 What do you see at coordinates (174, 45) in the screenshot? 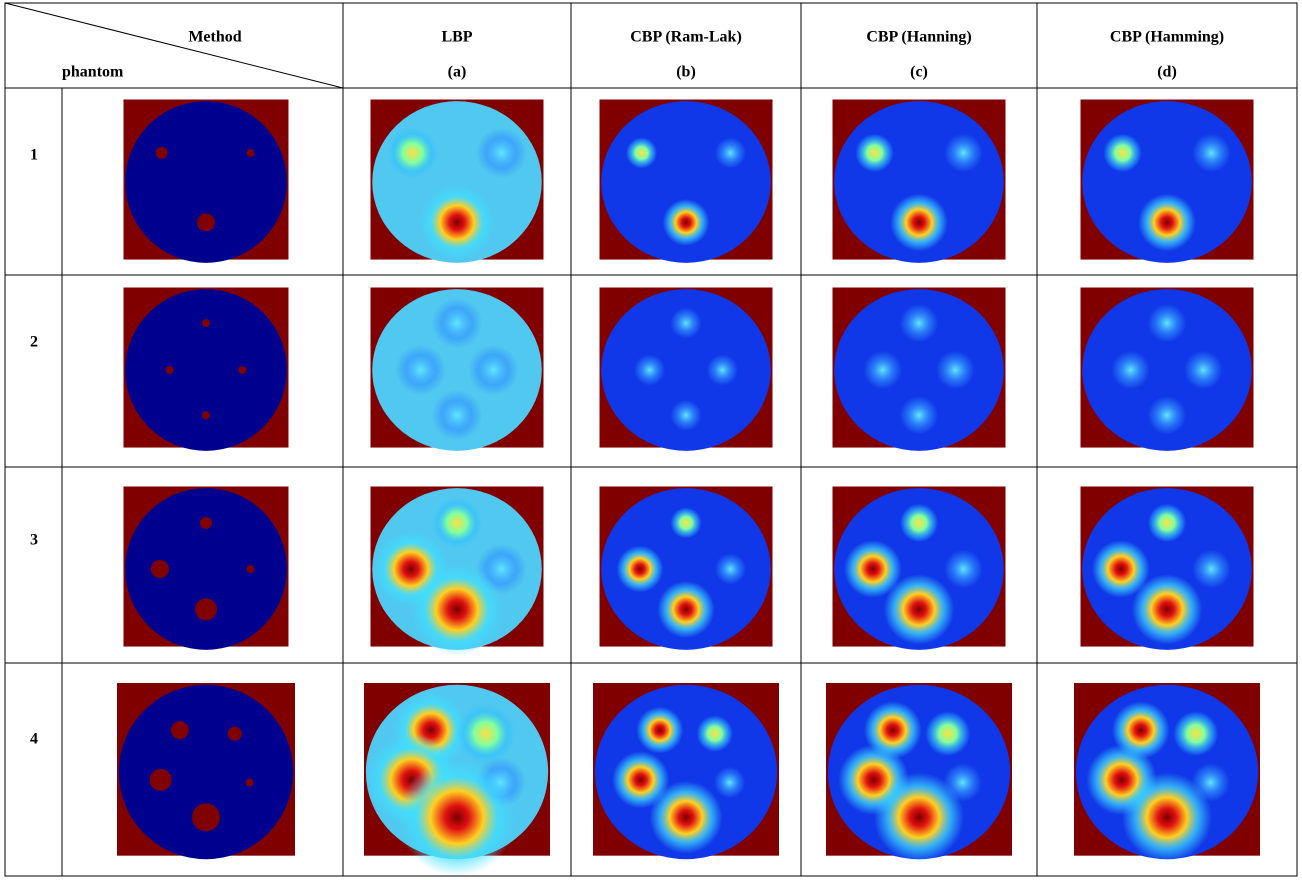
I see `diagonal-line` at bounding box center [174, 45].